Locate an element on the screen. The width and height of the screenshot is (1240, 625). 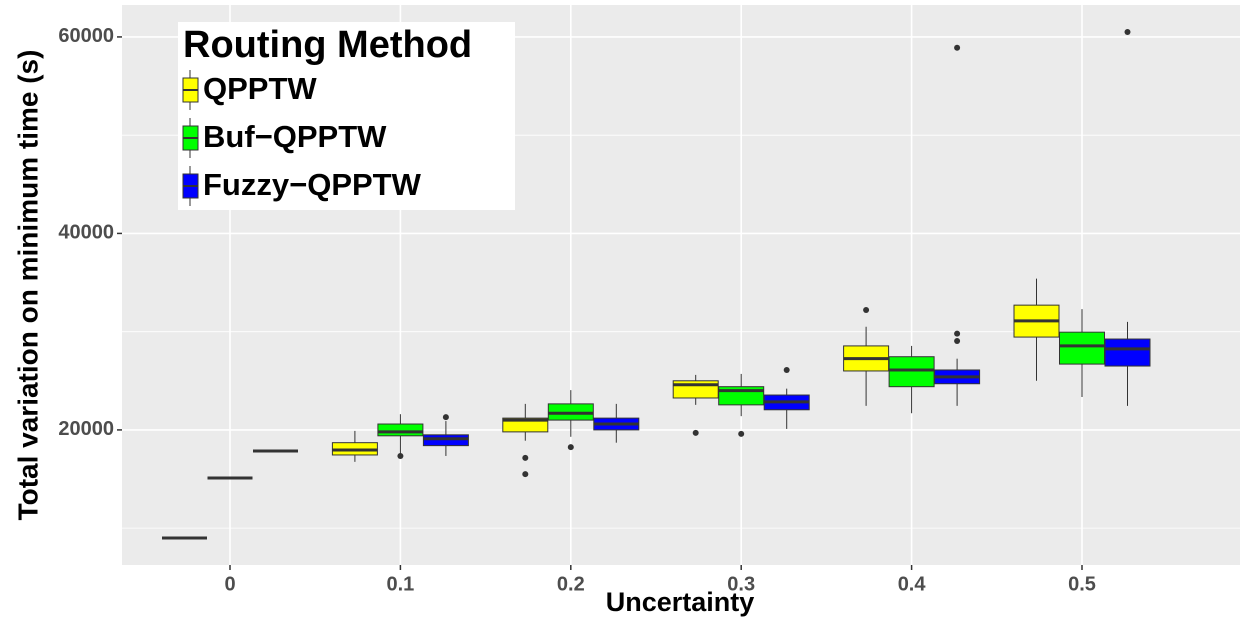
x-tick-label: 0 is located at coordinates (229, 584).